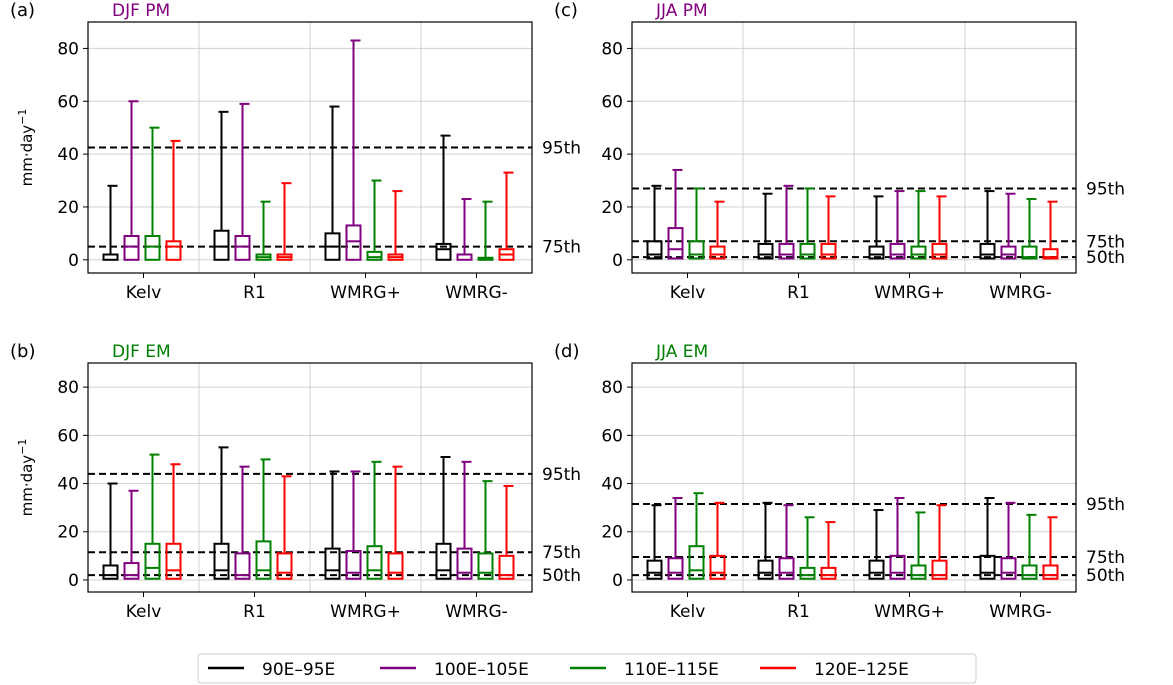 This screenshot has width=1173, height=685. Describe the element at coordinates (254, 293) in the screenshot. I see `x-tick-label: R1` at that location.